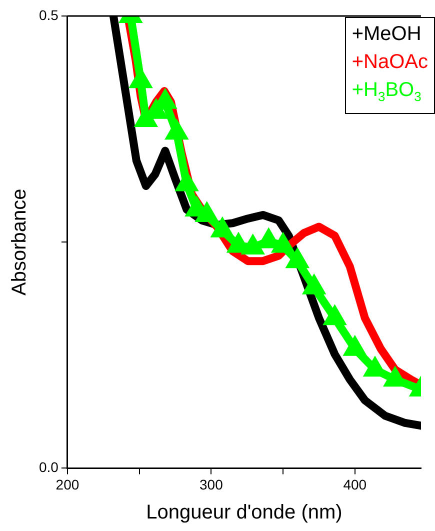 The image size is (435, 531). Describe the element at coordinates (355, 484) in the screenshot. I see `x-tick-label: 400` at that location.